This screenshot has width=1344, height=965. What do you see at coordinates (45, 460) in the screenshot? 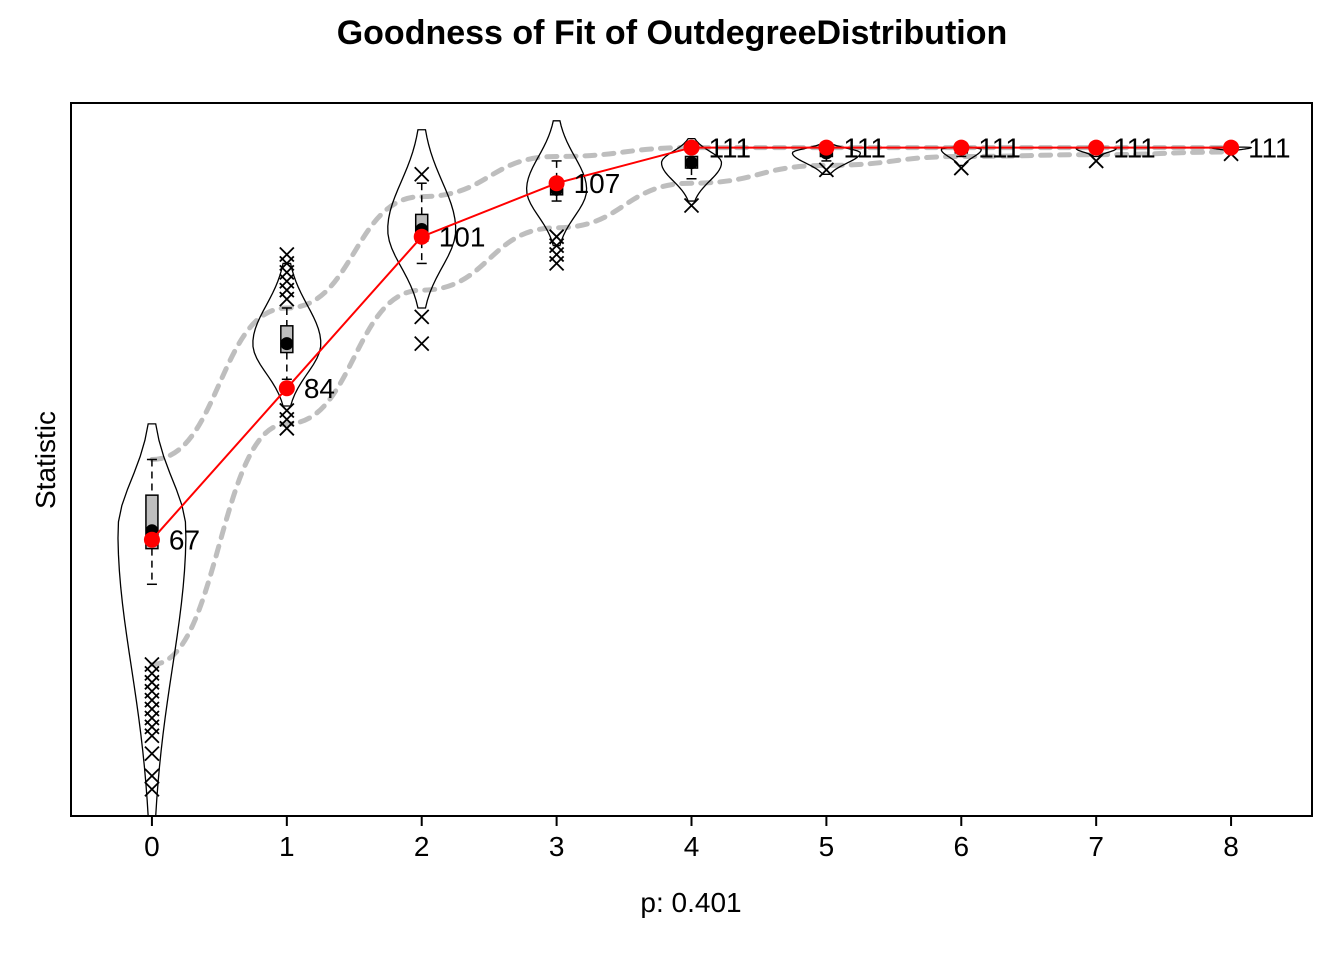
I see `y-axis-label: Statistic` at bounding box center [45, 460].